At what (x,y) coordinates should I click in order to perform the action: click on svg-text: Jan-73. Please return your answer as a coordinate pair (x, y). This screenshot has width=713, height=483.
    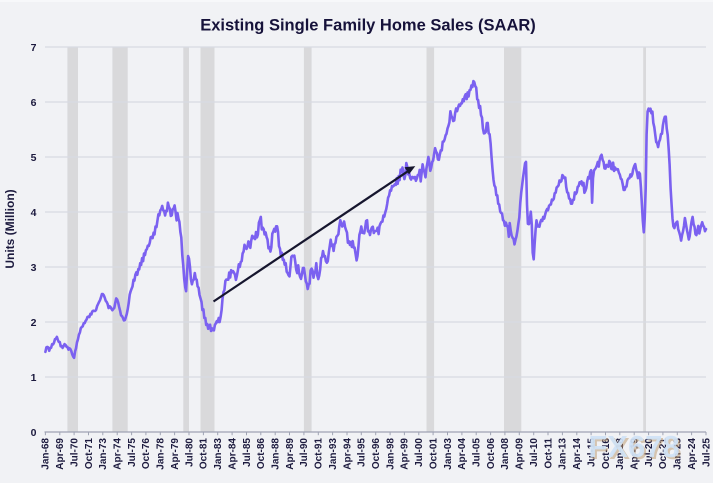
    Looking at the image, I should click on (103, 454).